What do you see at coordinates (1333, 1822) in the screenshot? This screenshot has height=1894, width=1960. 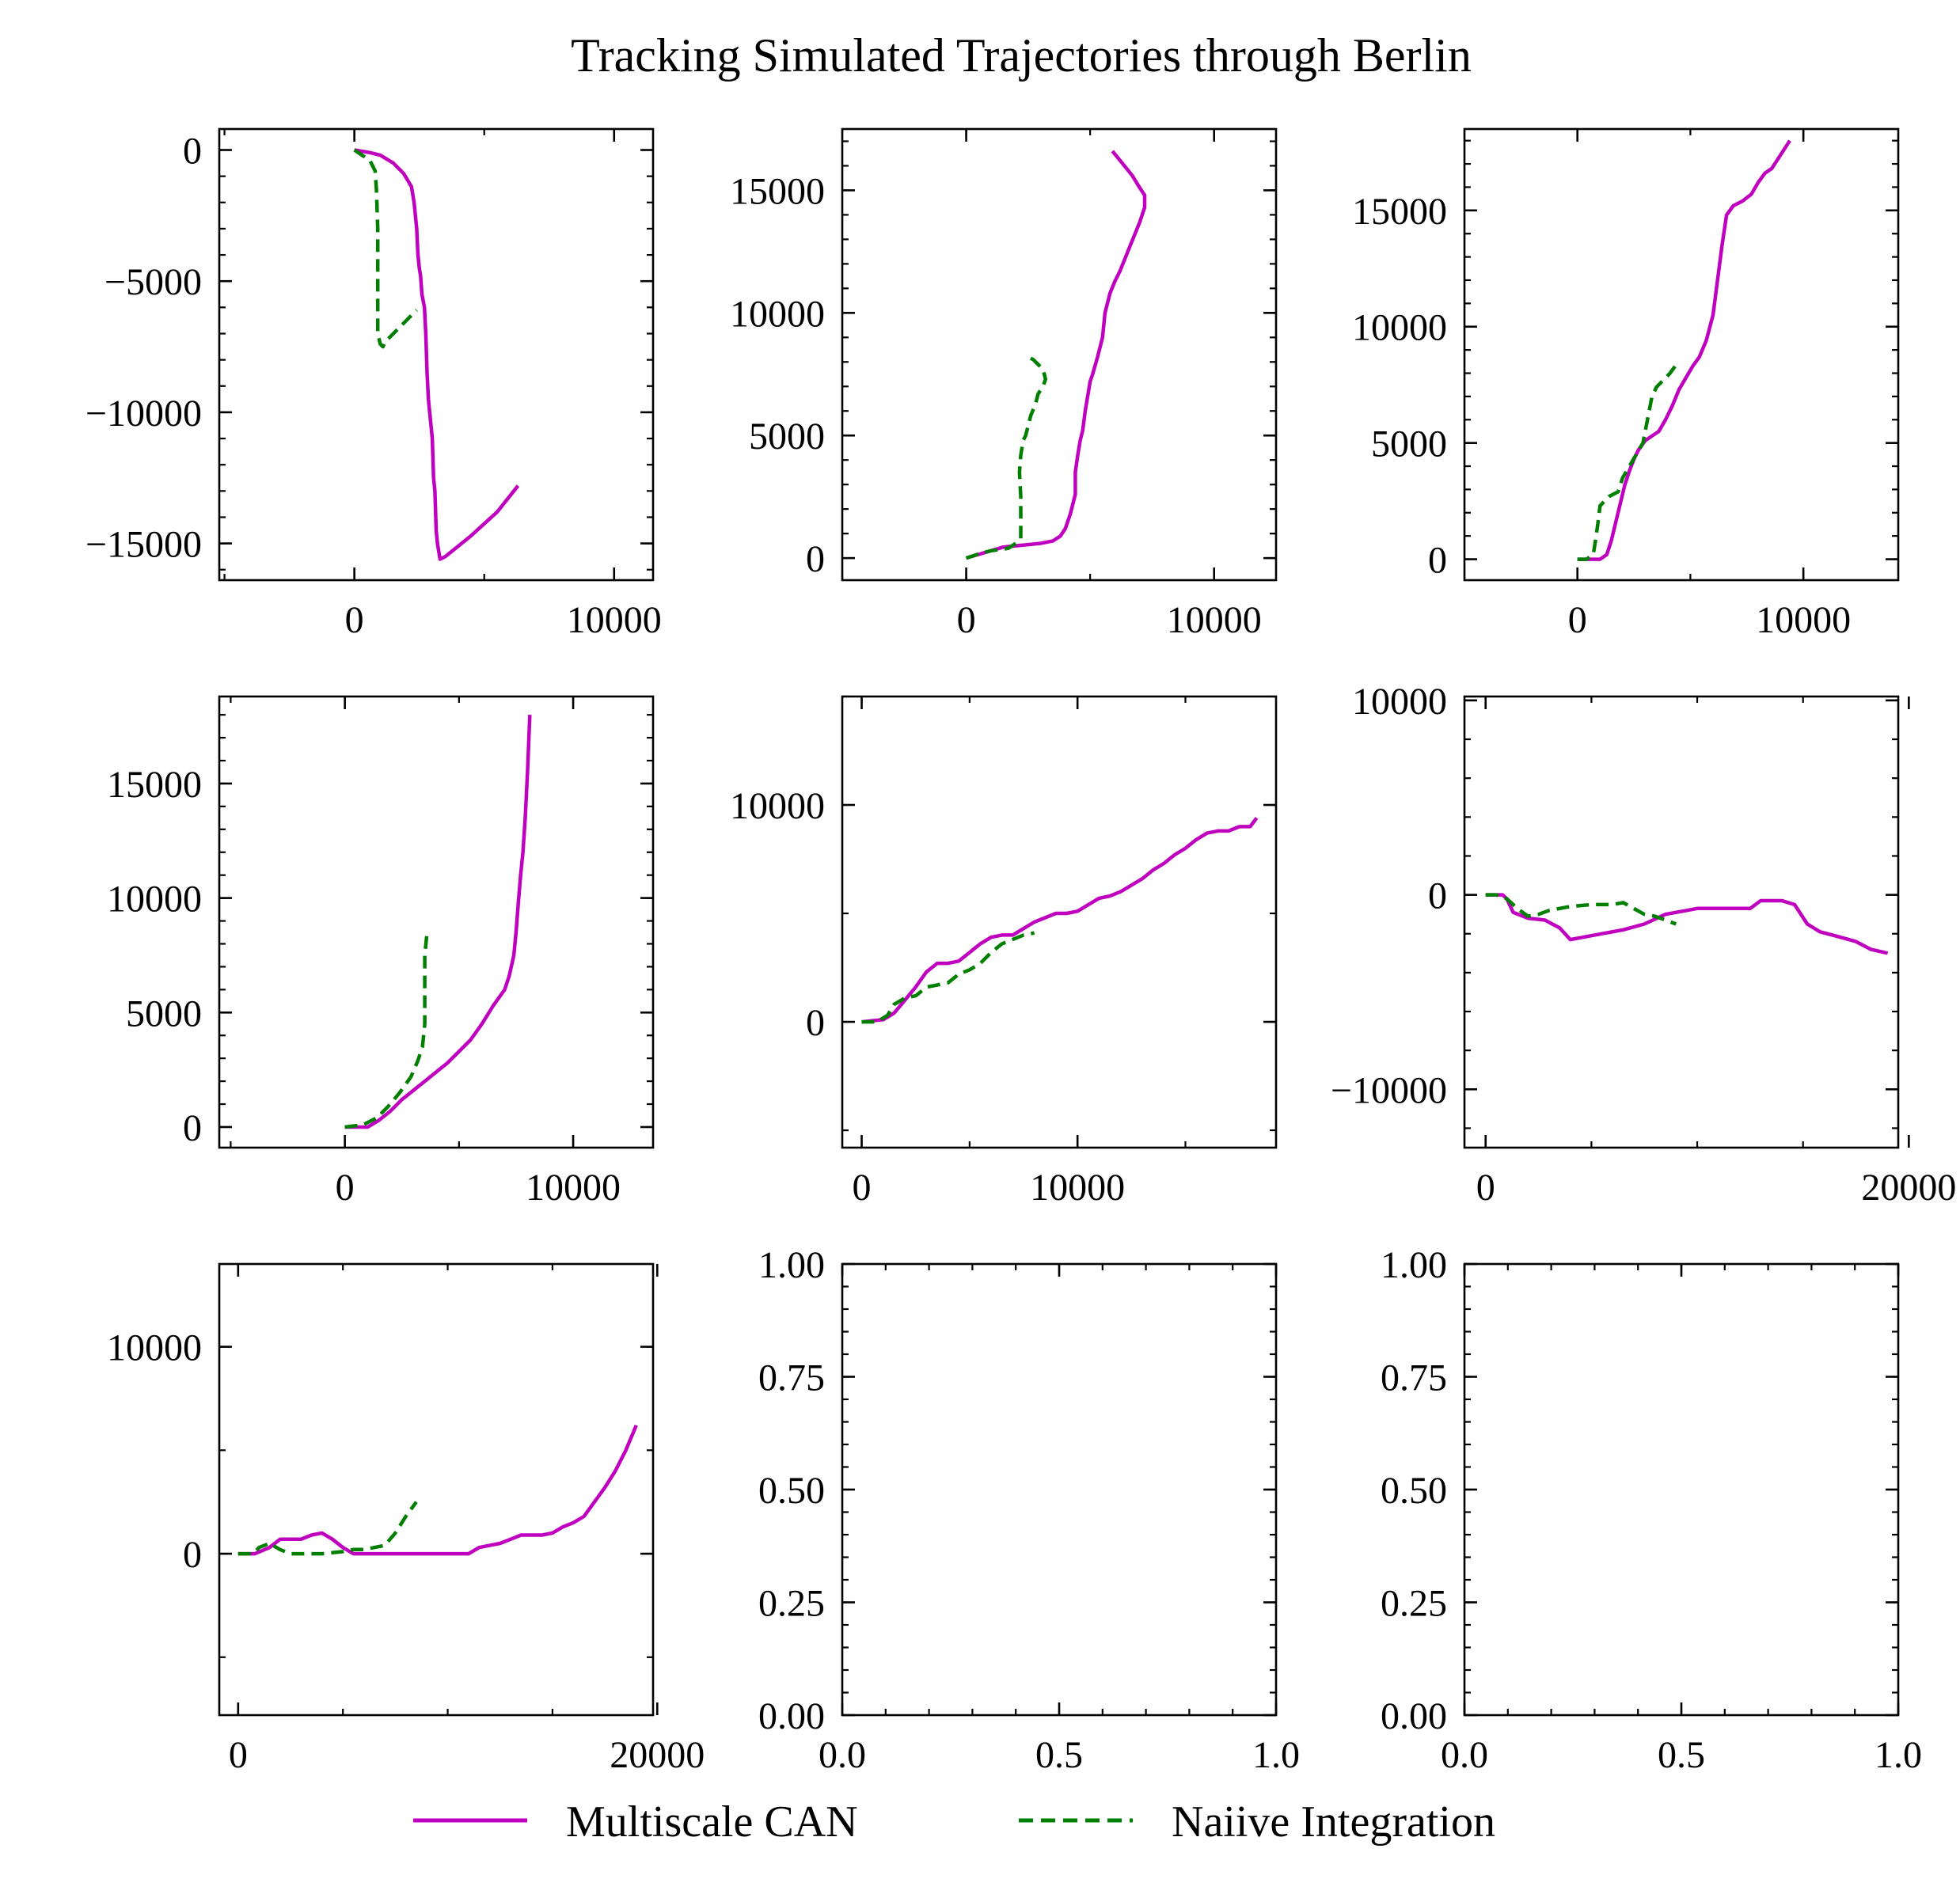 I see `legend-label-naiive-integration: Naiive Integration` at bounding box center [1333, 1822].